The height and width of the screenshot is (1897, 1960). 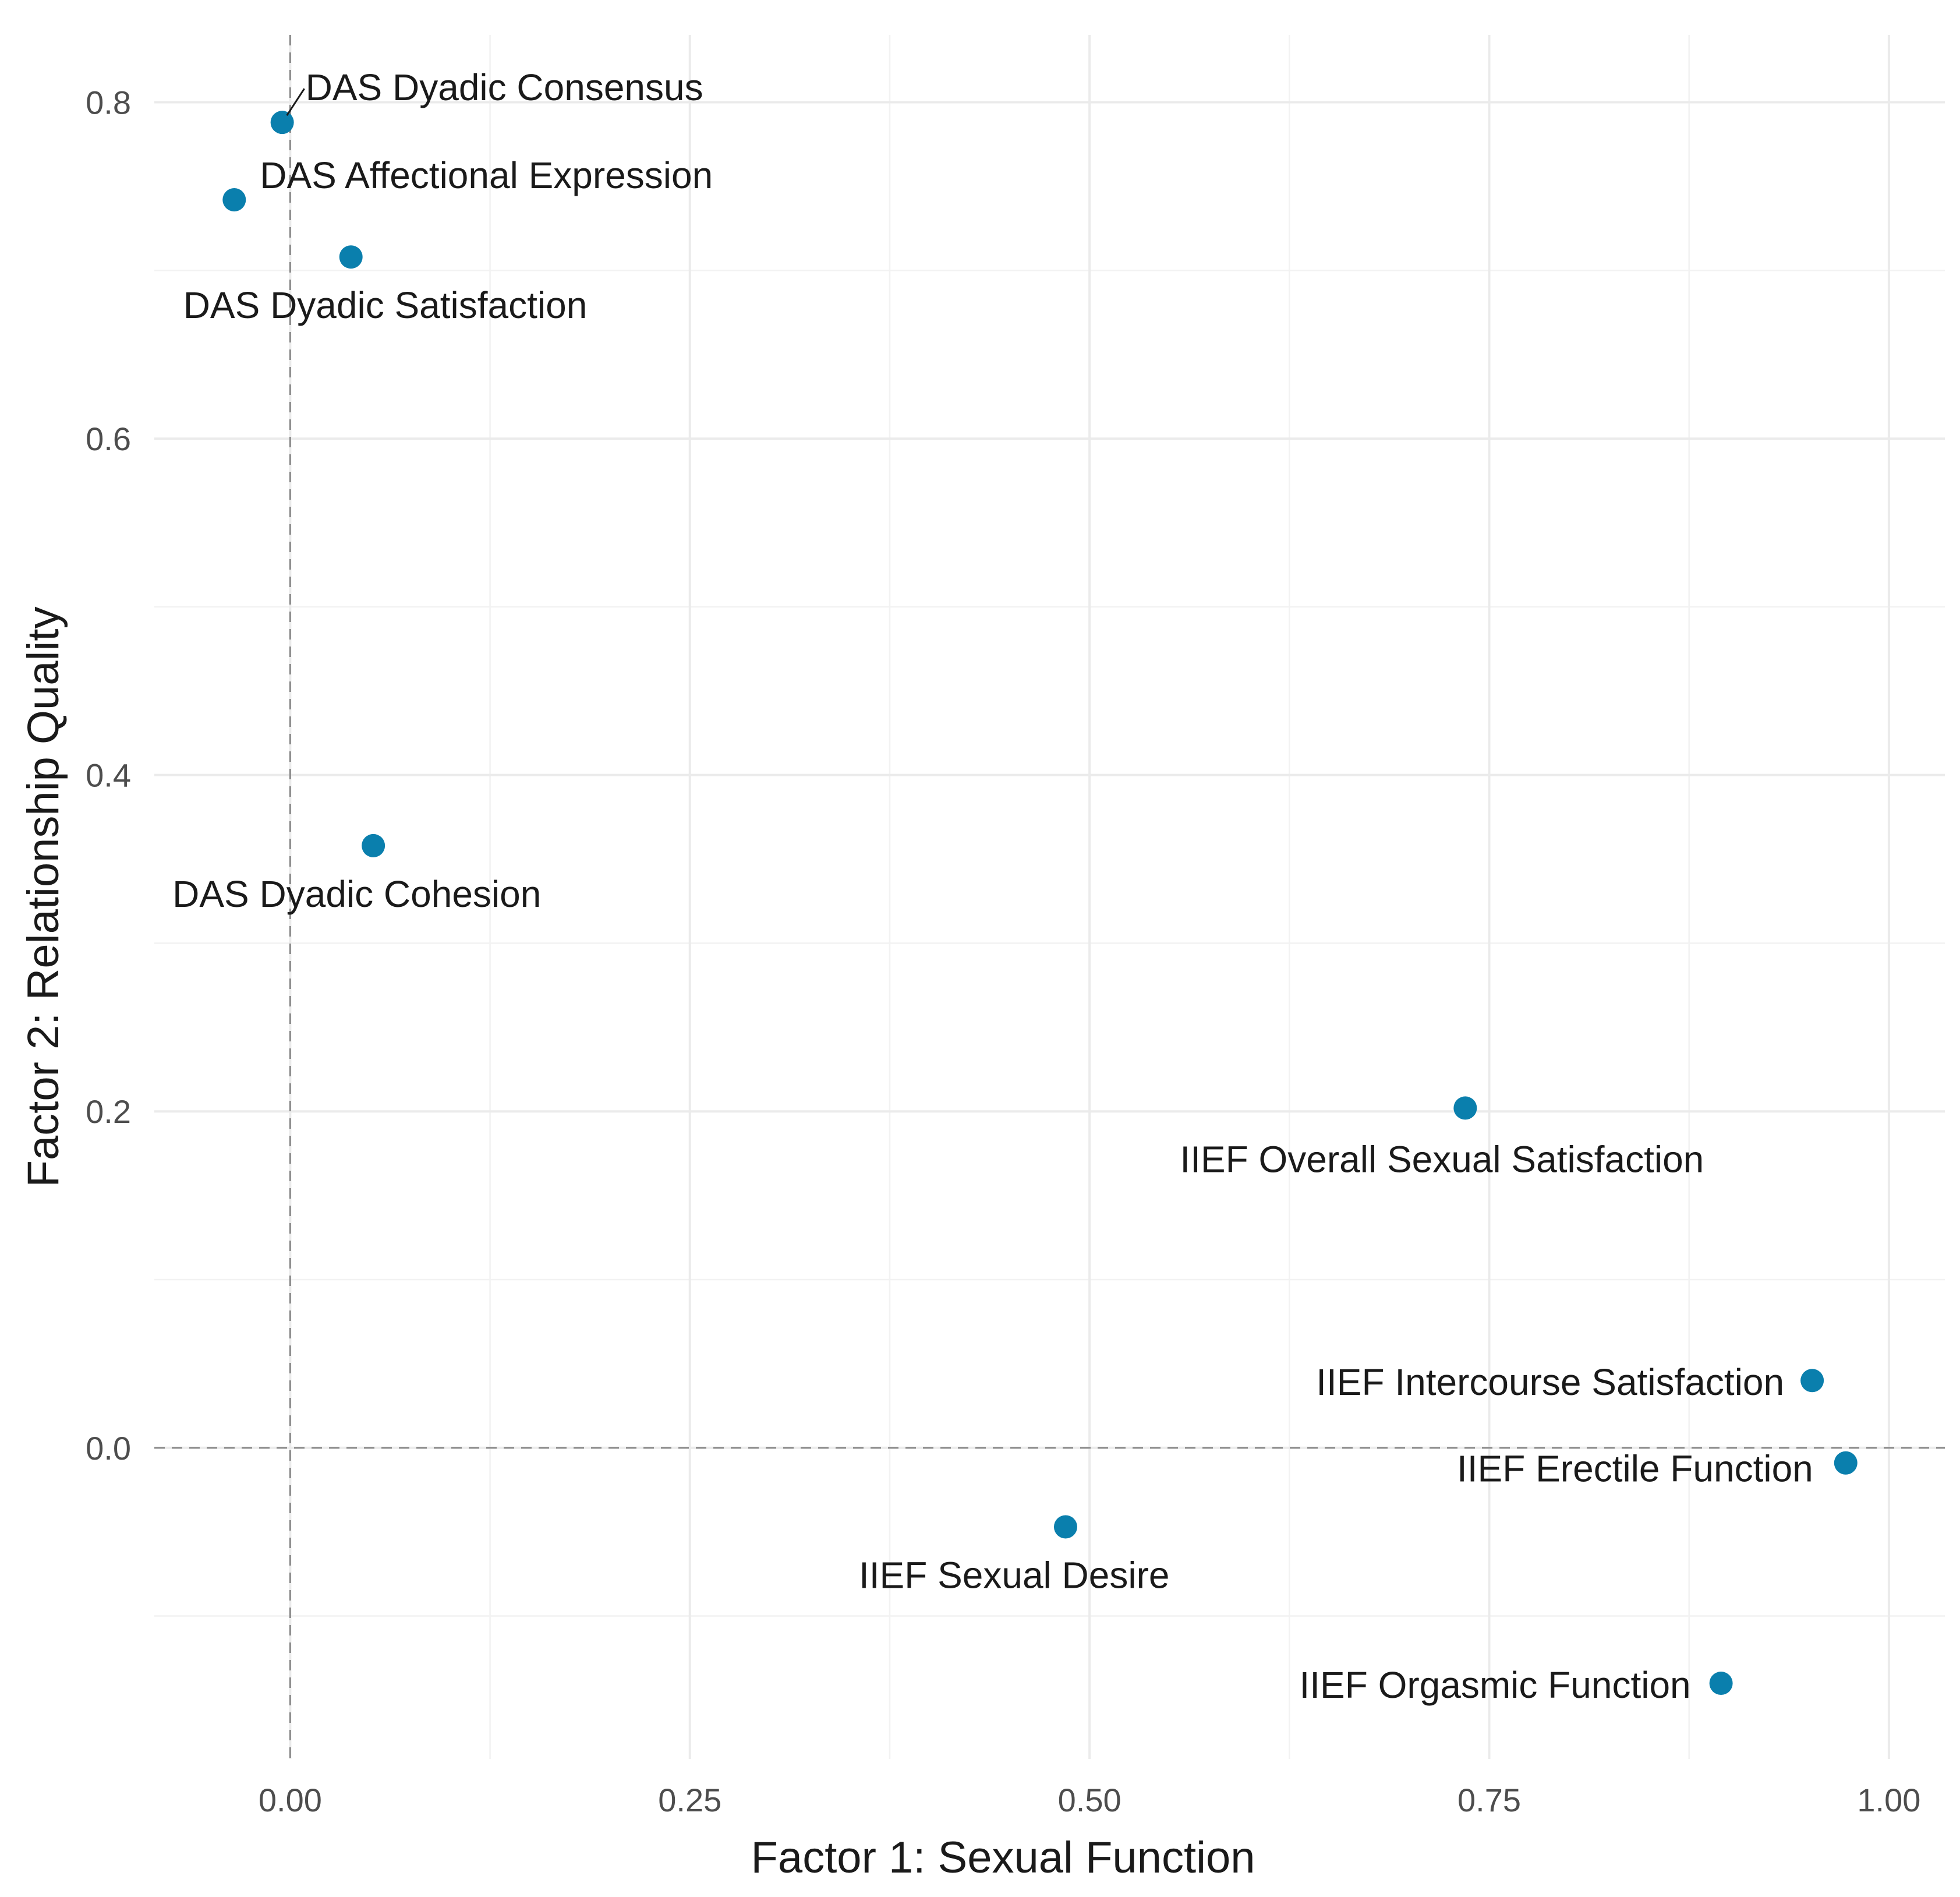 I want to click on point-label: IIEF Overall Sexual Satisfaction, so click(x=1442, y=1159).